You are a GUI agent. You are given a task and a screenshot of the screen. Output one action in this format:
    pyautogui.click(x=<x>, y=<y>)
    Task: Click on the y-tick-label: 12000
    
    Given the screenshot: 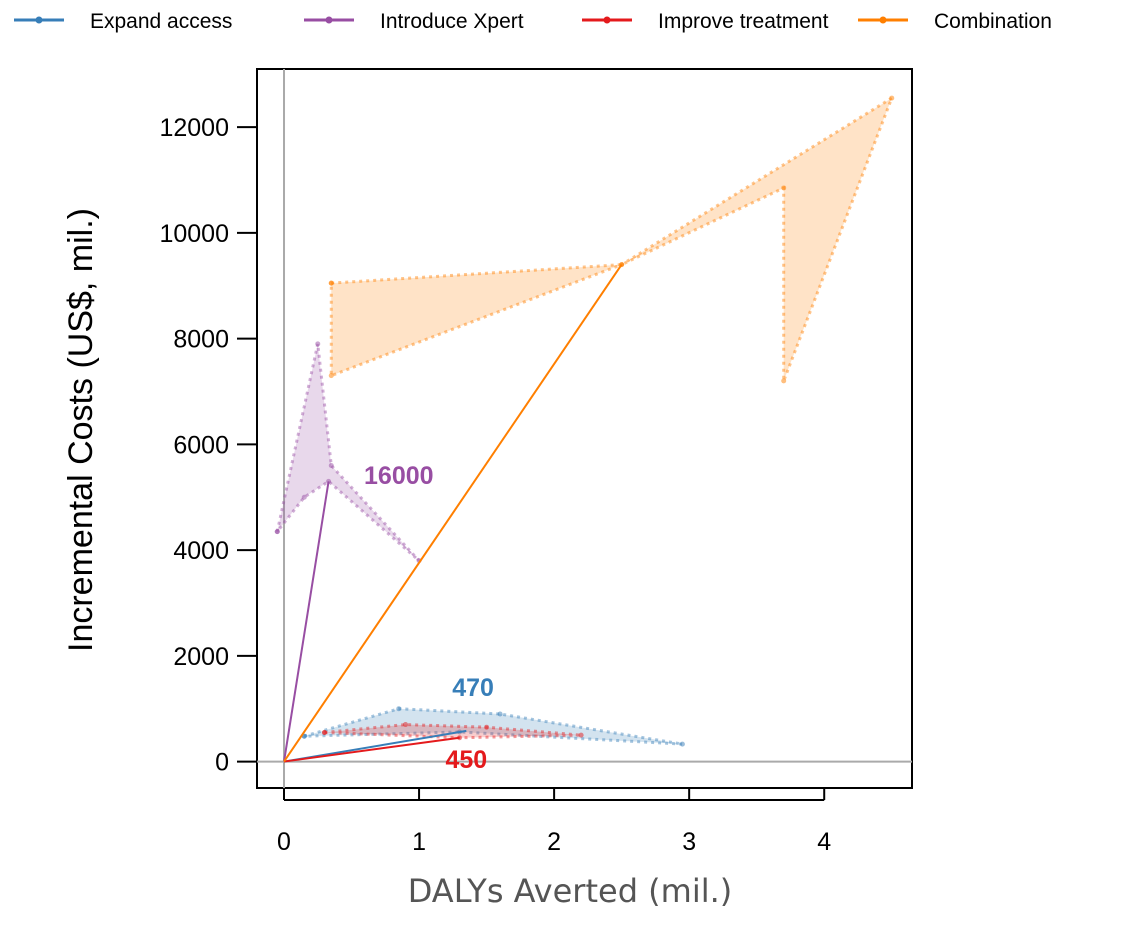 What is the action you would take?
    pyautogui.click(x=194, y=128)
    